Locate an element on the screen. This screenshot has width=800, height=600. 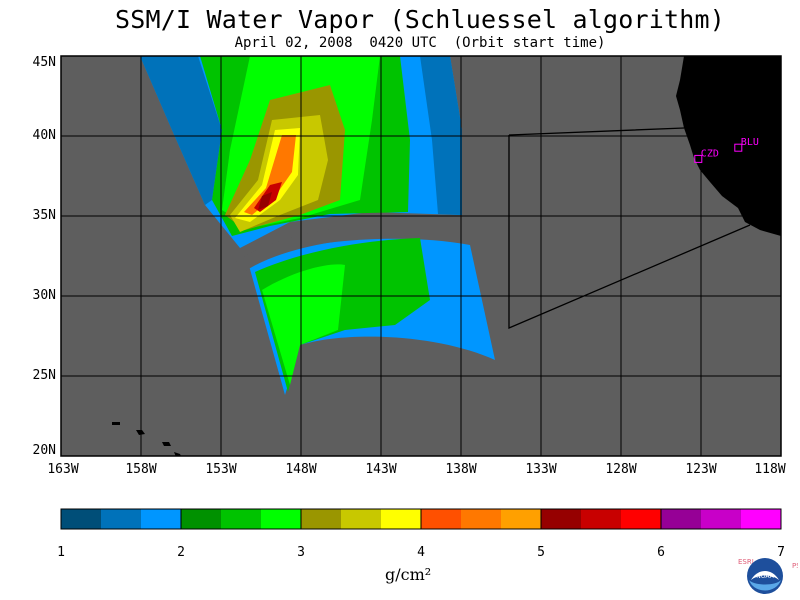
noaa-text: NOAA is located at coordinates (765, 576).